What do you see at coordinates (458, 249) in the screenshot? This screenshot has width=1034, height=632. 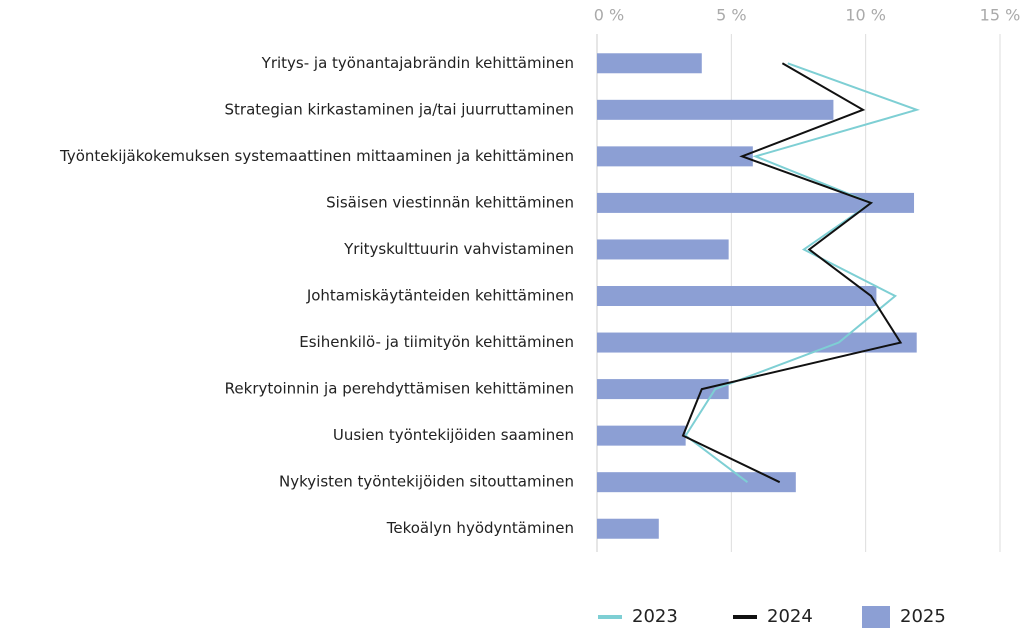 I see `category-label: Yrityskulttuurin vahvistaminen` at bounding box center [458, 249].